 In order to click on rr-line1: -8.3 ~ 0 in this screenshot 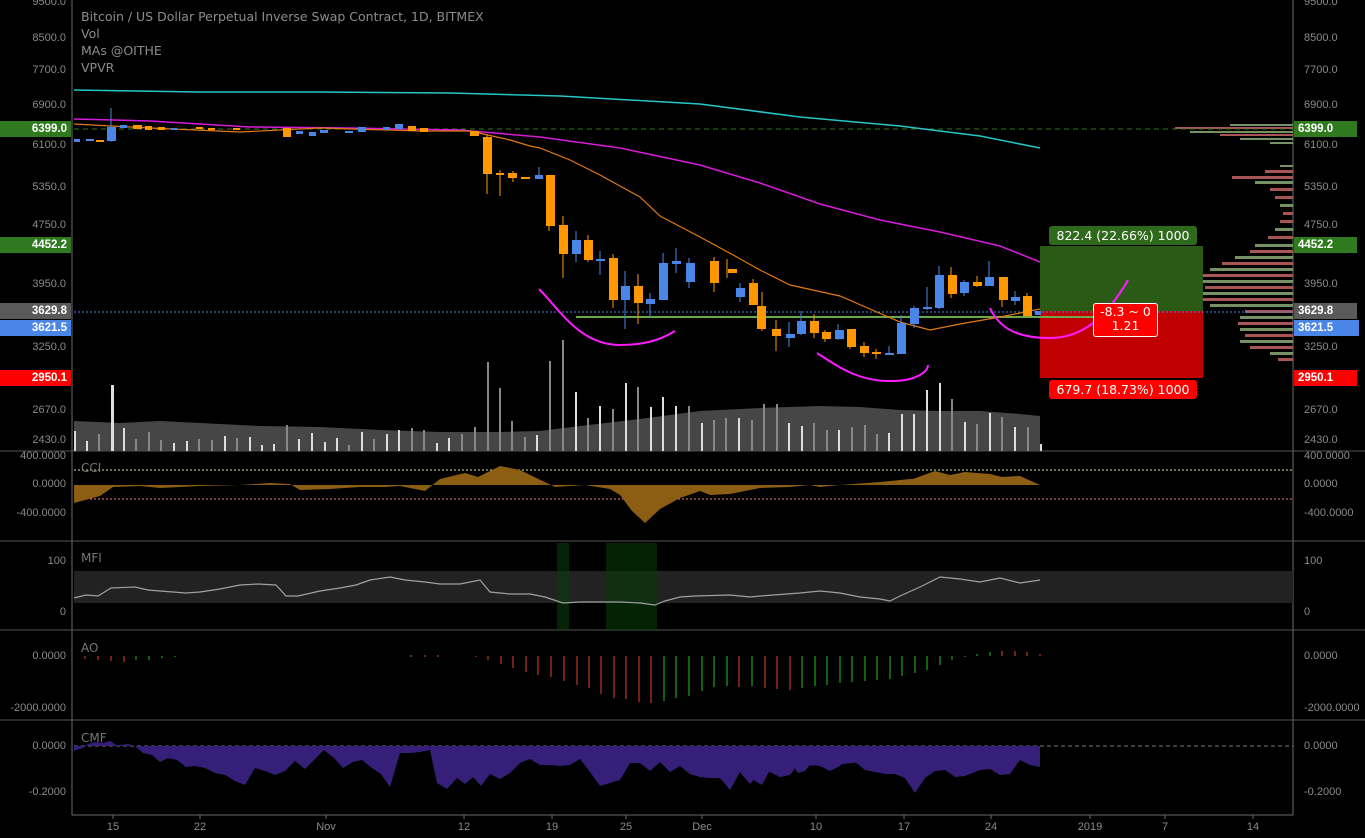, I will do `click(1125, 311)`.